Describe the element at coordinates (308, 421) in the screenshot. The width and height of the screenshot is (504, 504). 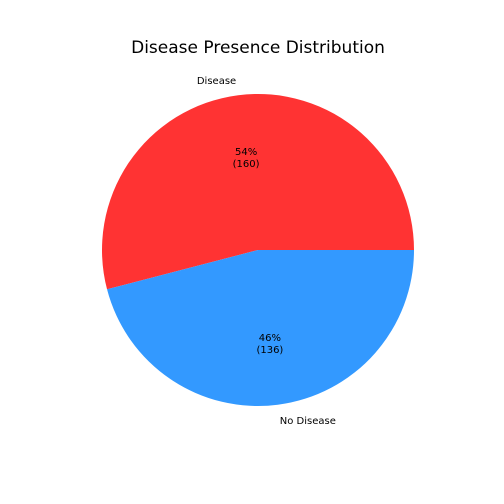
I see `slice-label-no-disease: No Disease` at that location.